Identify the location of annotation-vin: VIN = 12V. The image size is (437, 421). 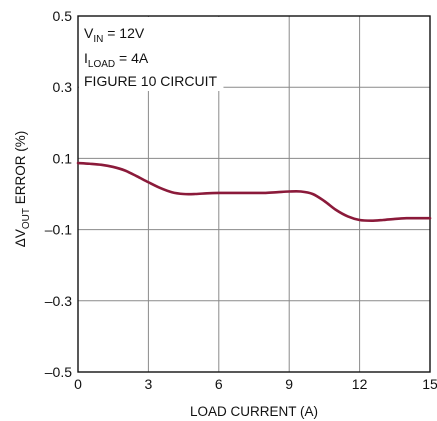
(114, 35).